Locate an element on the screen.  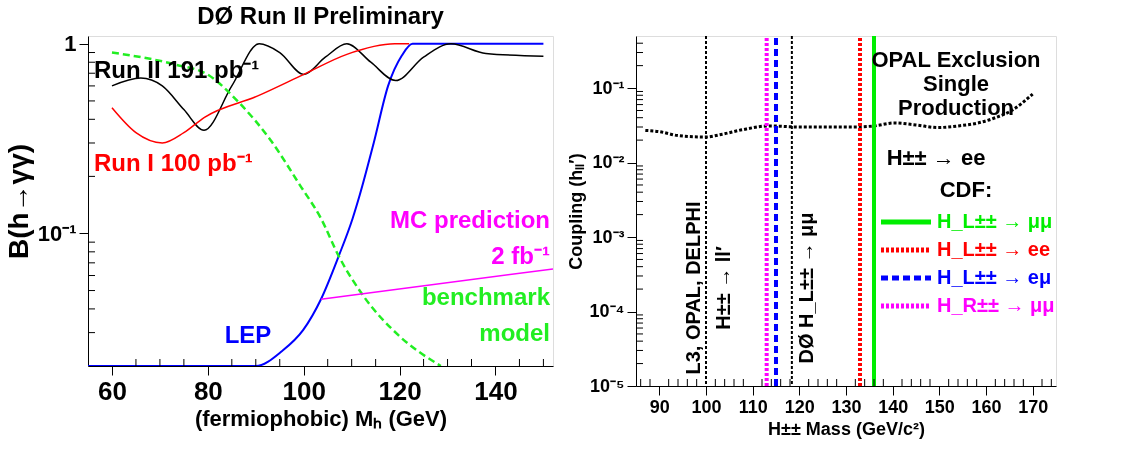
x-tick-label: 90 is located at coordinates (659, 406).